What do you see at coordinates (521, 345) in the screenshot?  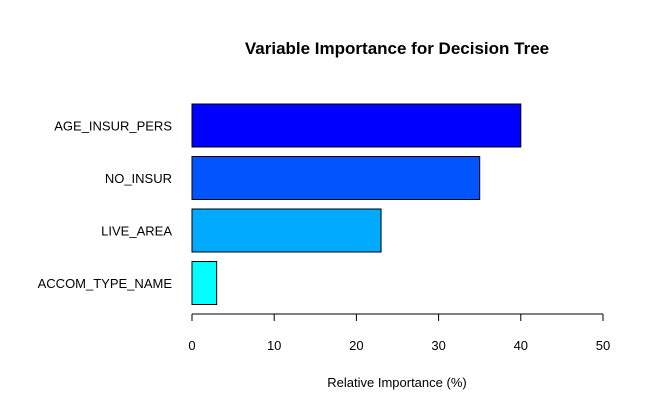 I see `x-tick-label: 40` at bounding box center [521, 345].